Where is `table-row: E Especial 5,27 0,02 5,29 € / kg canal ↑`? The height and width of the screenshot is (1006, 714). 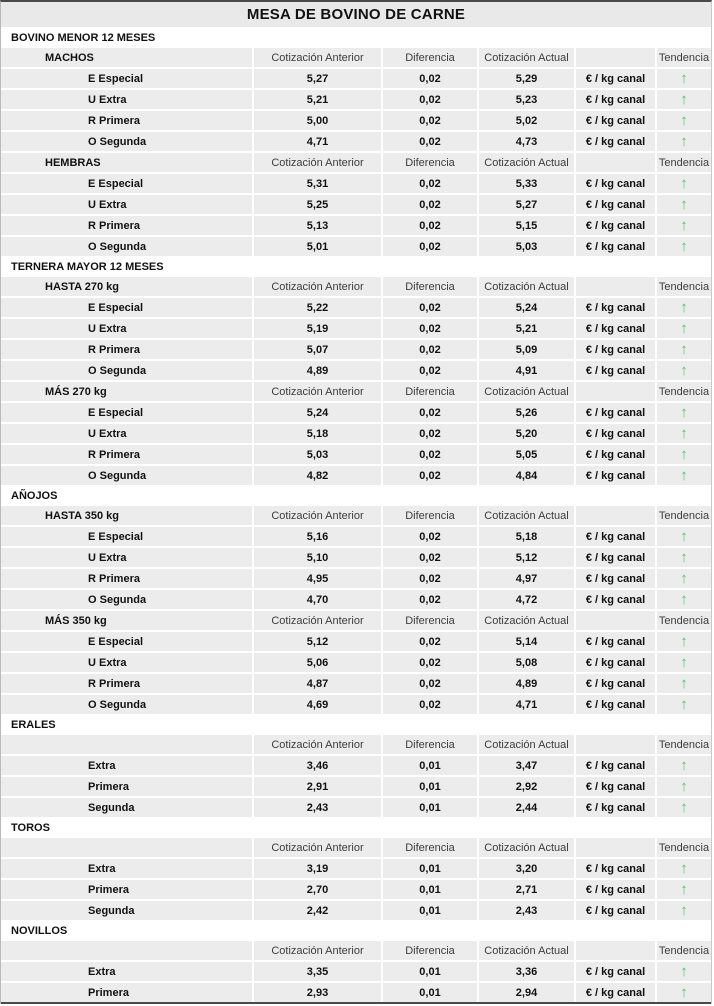
table-row: E Especial 5,27 0,02 5,29 € / kg canal ↑ is located at coordinates (356, 78).